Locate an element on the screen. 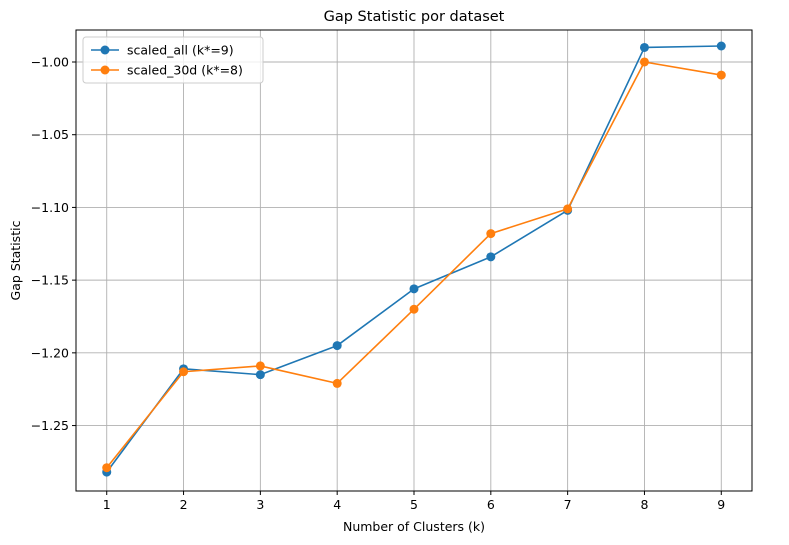 The image size is (789, 545). x-tick-label: 9 is located at coordinates (721, 504).